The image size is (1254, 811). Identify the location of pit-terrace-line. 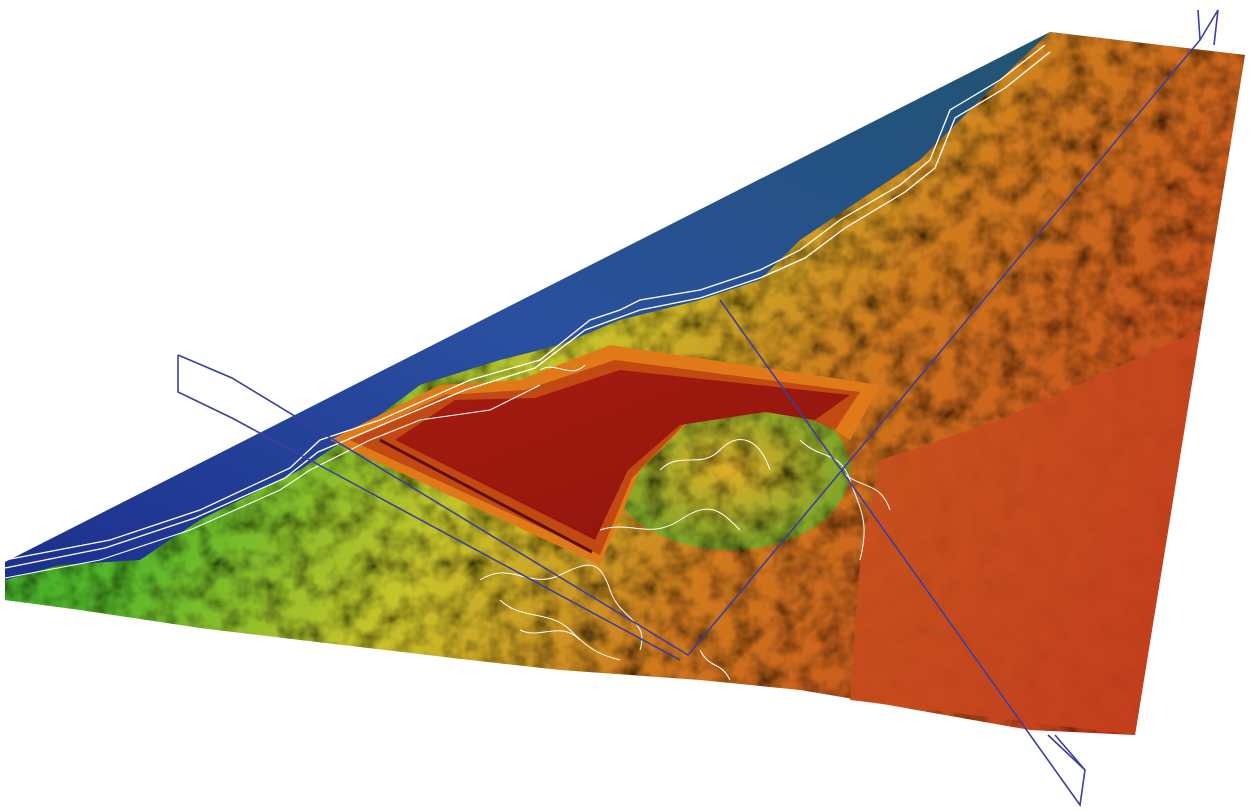
(486, 496).